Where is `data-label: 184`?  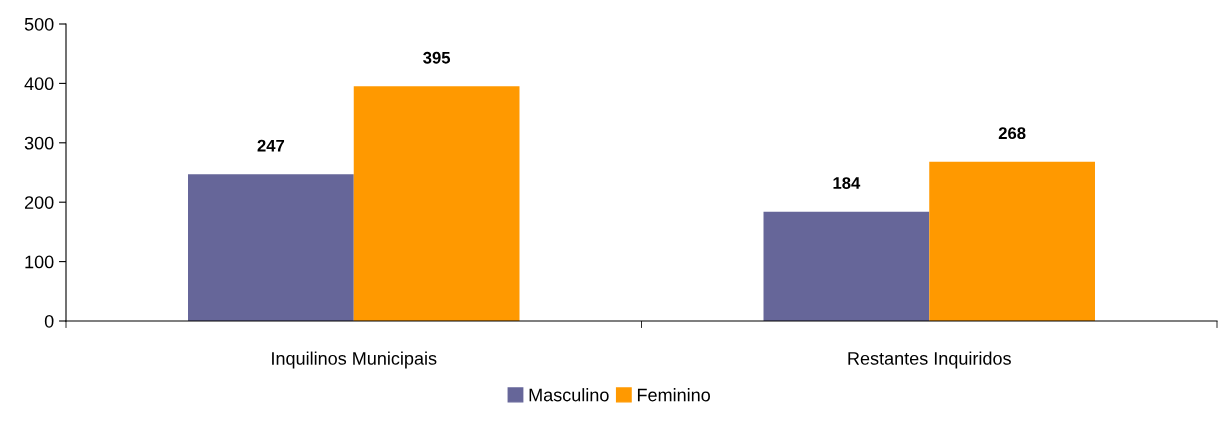 data-label: 184 is located at coordinates (847, 183).